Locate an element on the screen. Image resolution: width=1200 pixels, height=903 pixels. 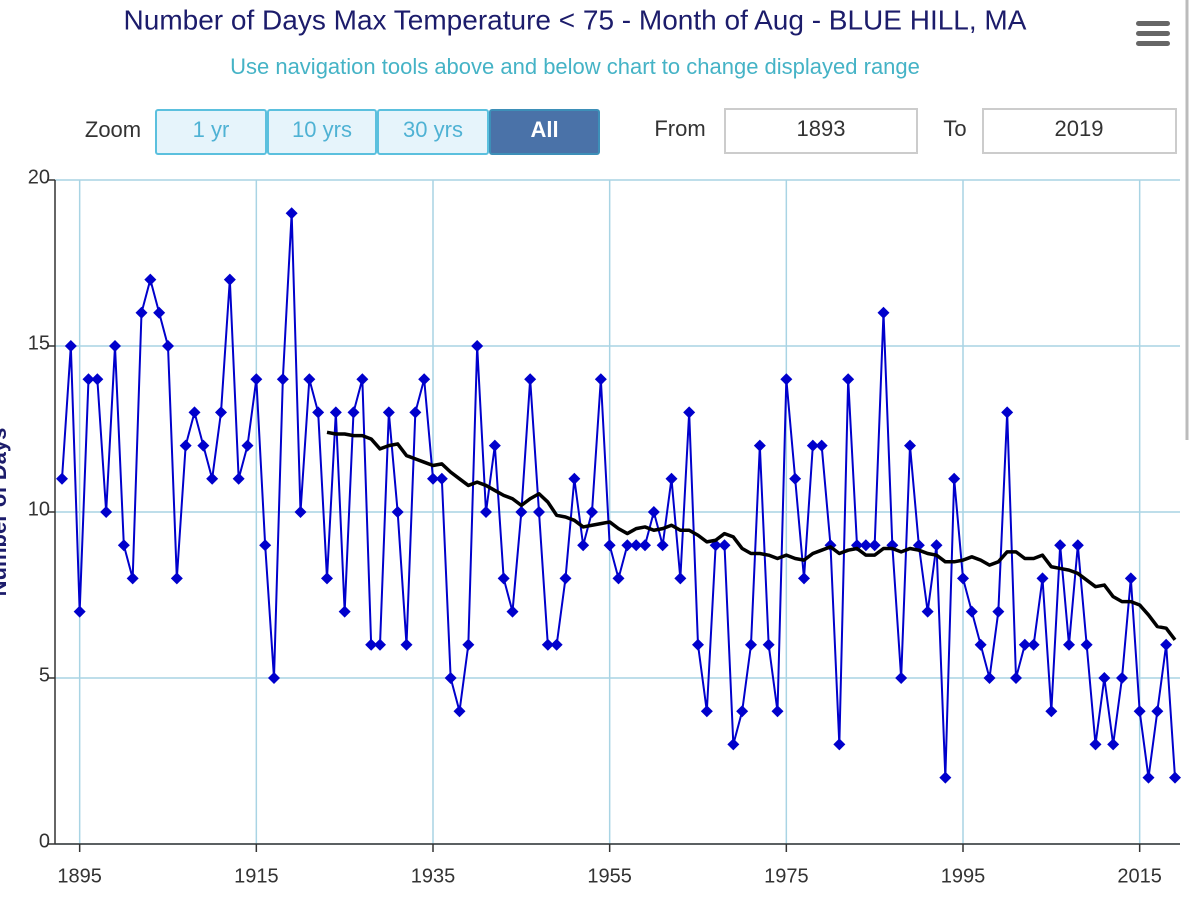
zoom-button-label: 10 yrs is located at coordinates (322, 129).